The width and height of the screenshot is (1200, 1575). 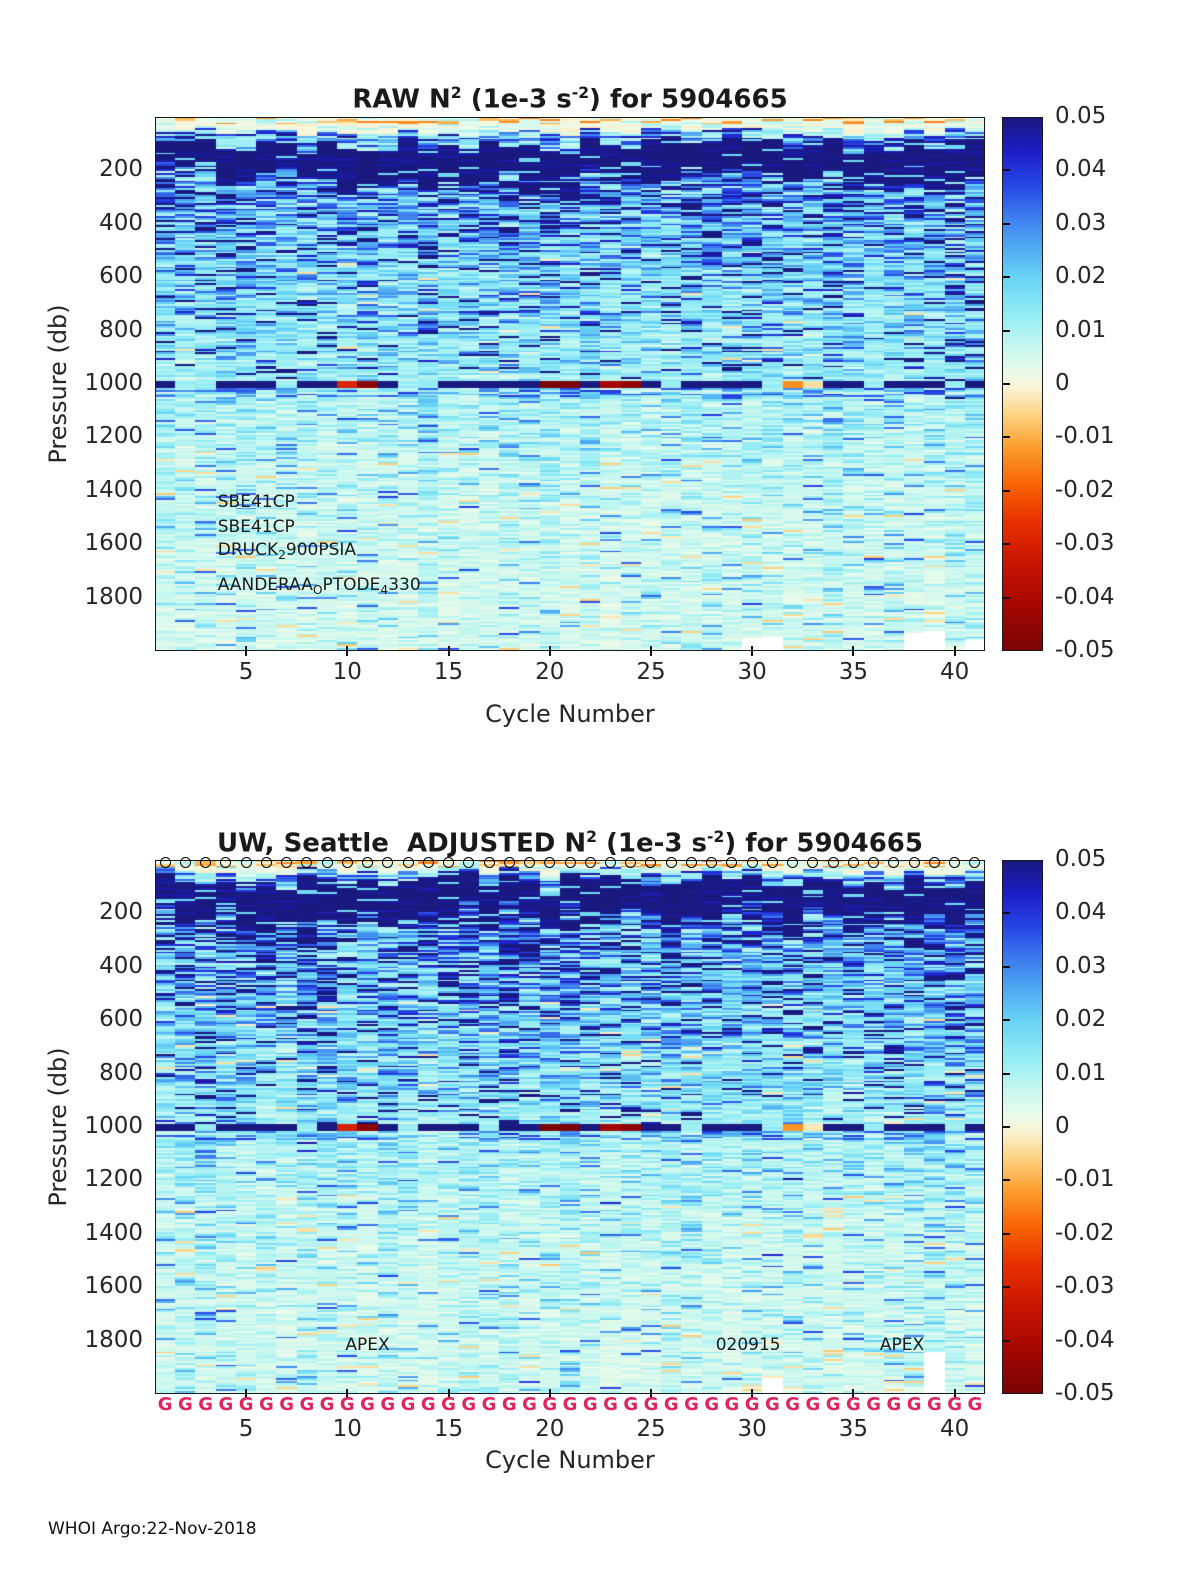 What do you see at coordinates (1081, 1019) in the screenshot?
I see `colorbar-tick-label: 0.02` at bounding box center [1081, 1019].